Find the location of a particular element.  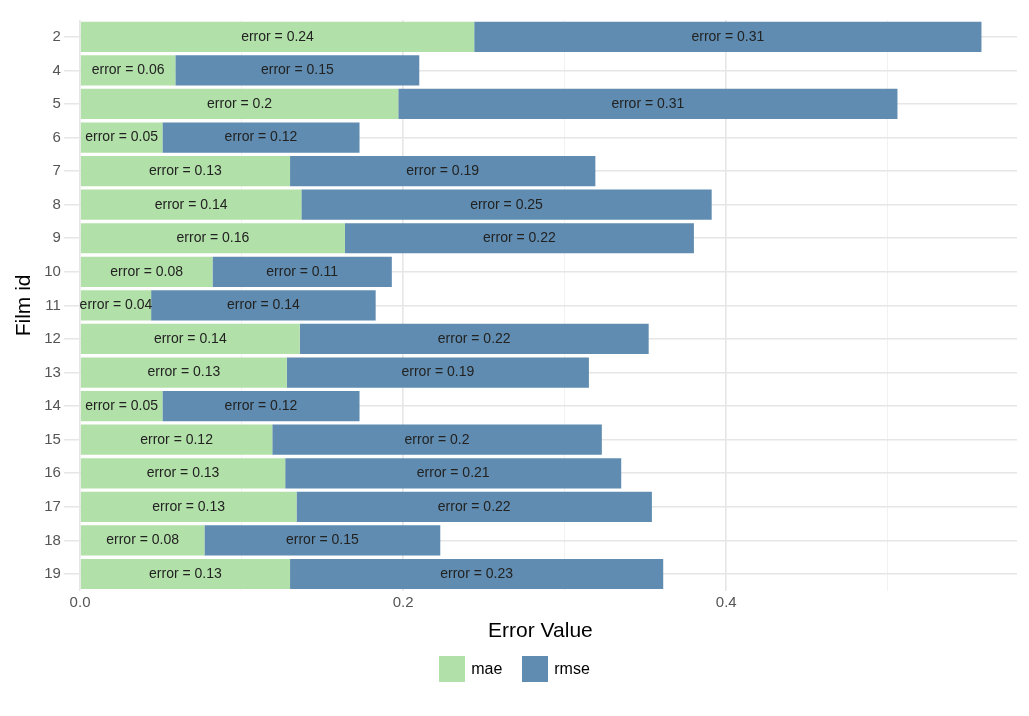

y-tick-label: 9 is located at coordinates (56, 237).